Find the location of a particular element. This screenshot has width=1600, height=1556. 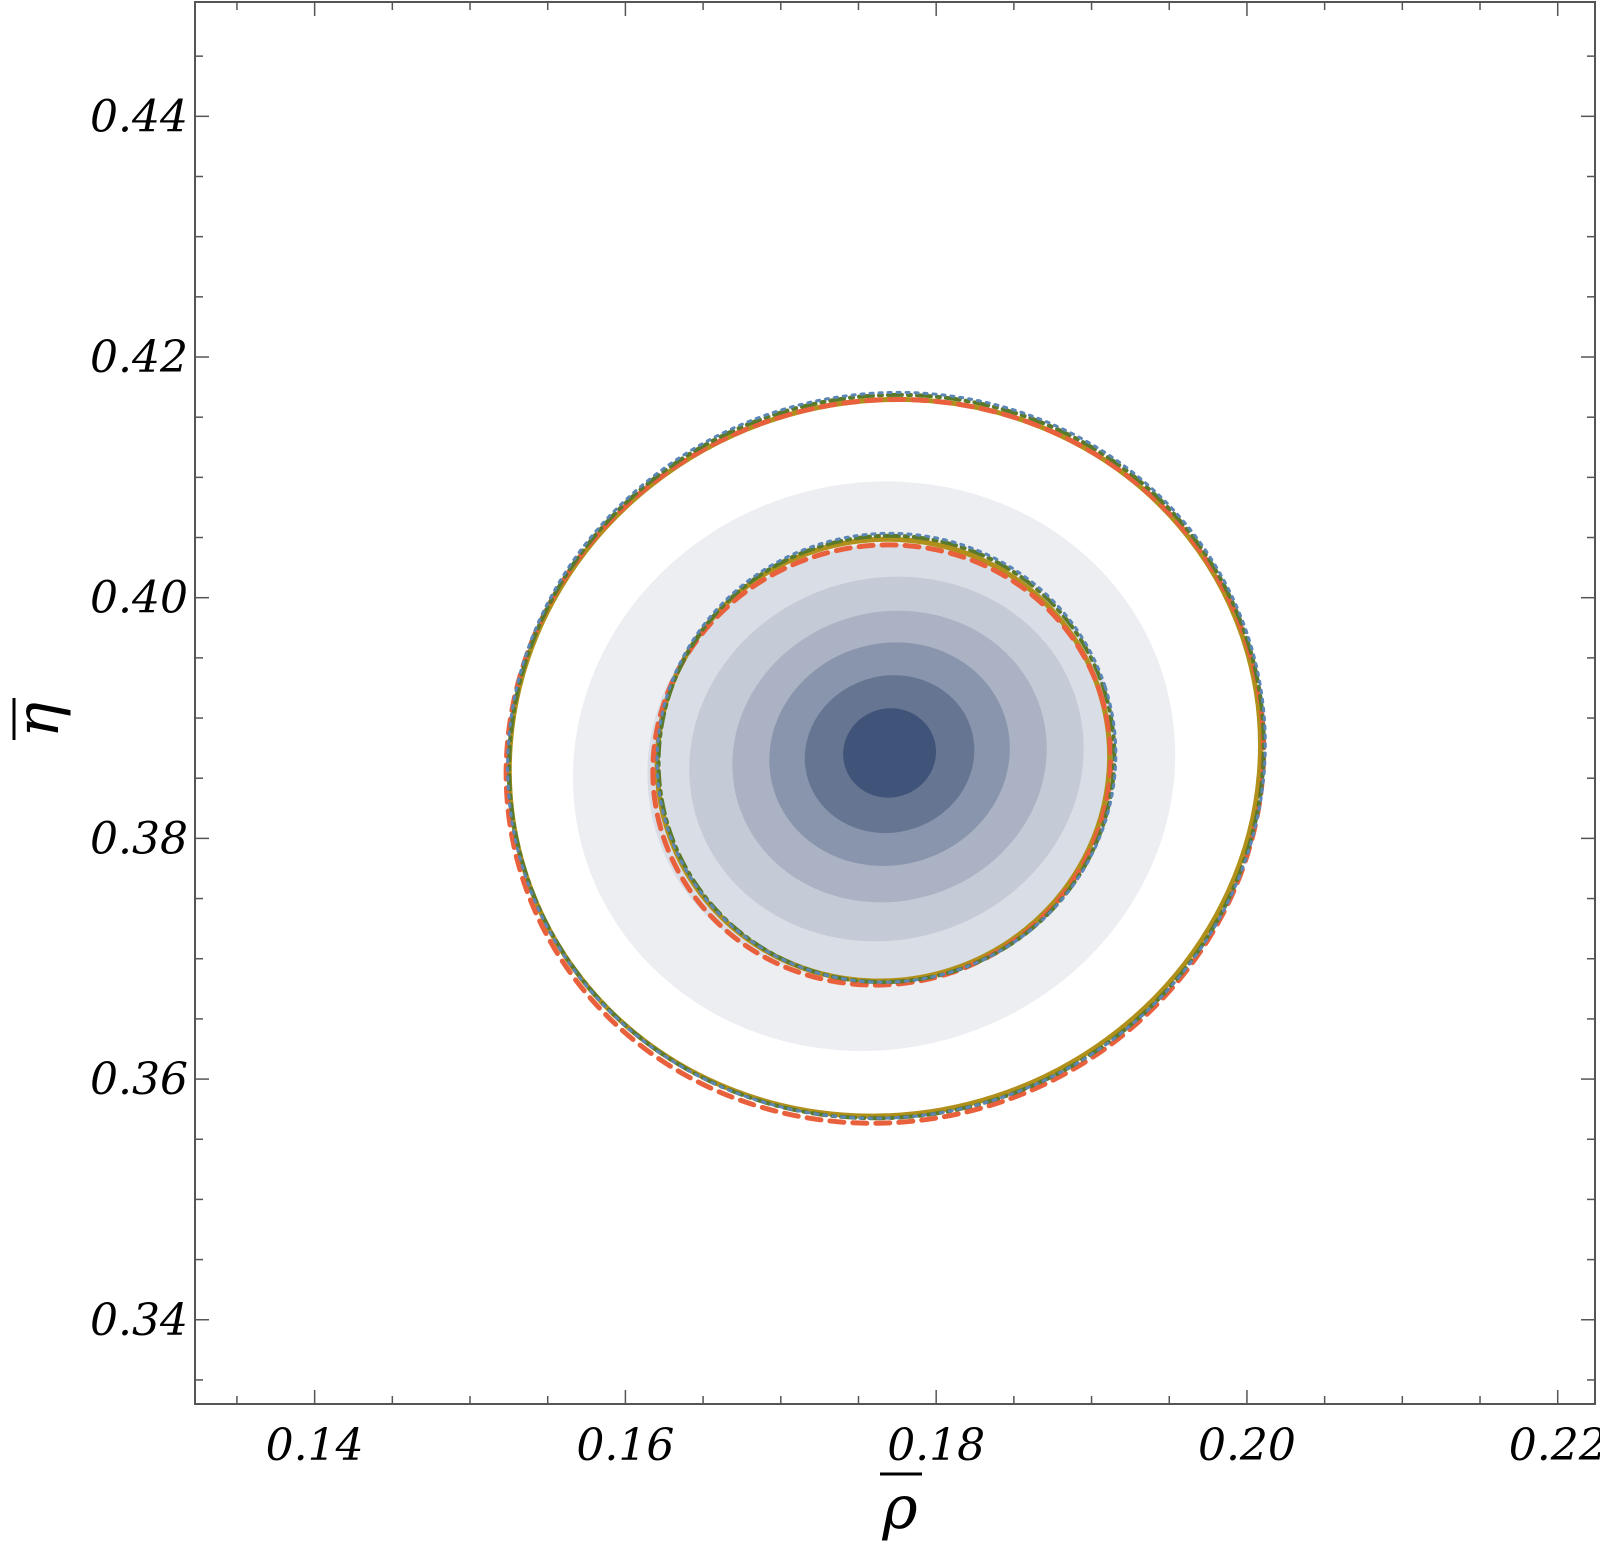

x-tick-label: 0.16 is located at coordinates (625, 1445).